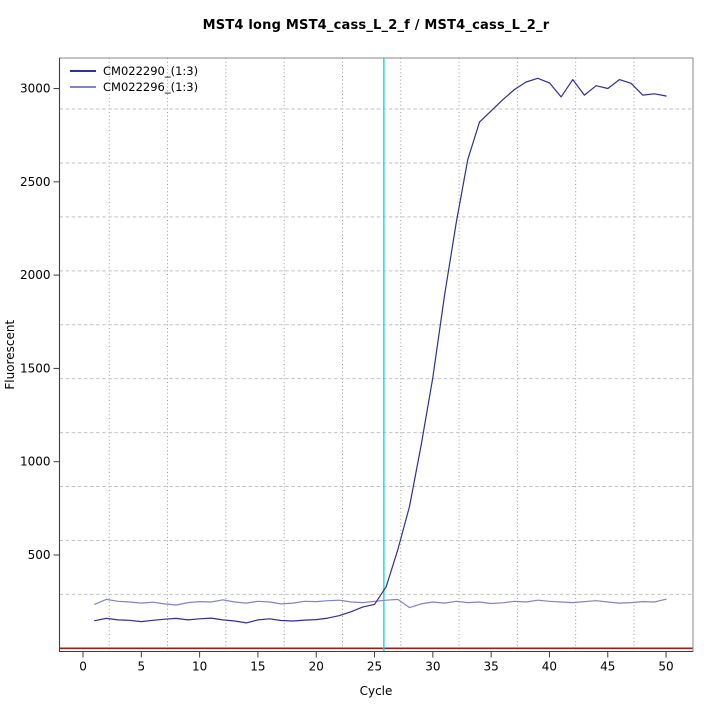 The height and width of the screenshot is (720, 720). Describe the element at coordinates (35, 275) in the screenshot. I see `y-tick-label: 2000` at that location.